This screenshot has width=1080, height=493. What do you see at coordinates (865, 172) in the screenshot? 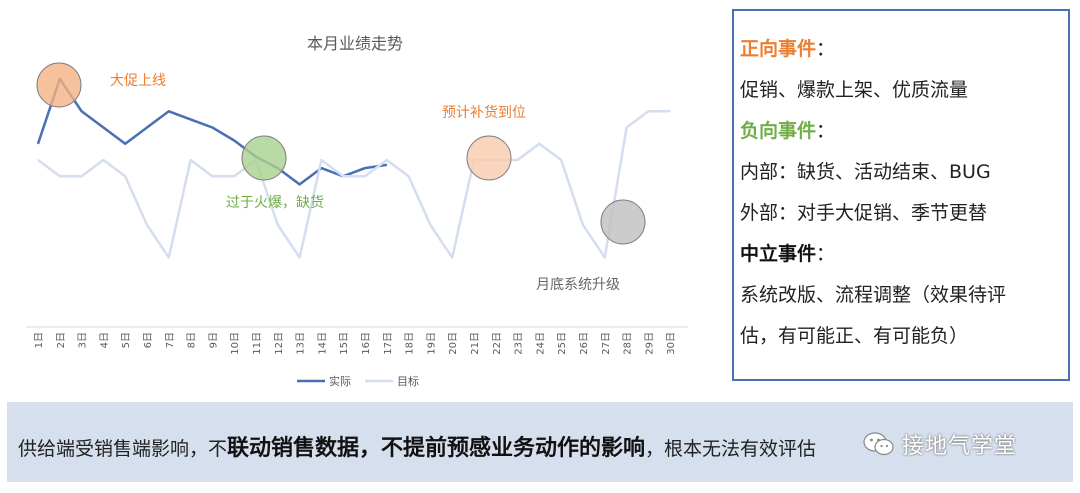
I see `negative-internal-items: 内部：缺货、活动结束、BUG` at bounding box center [865, 172].